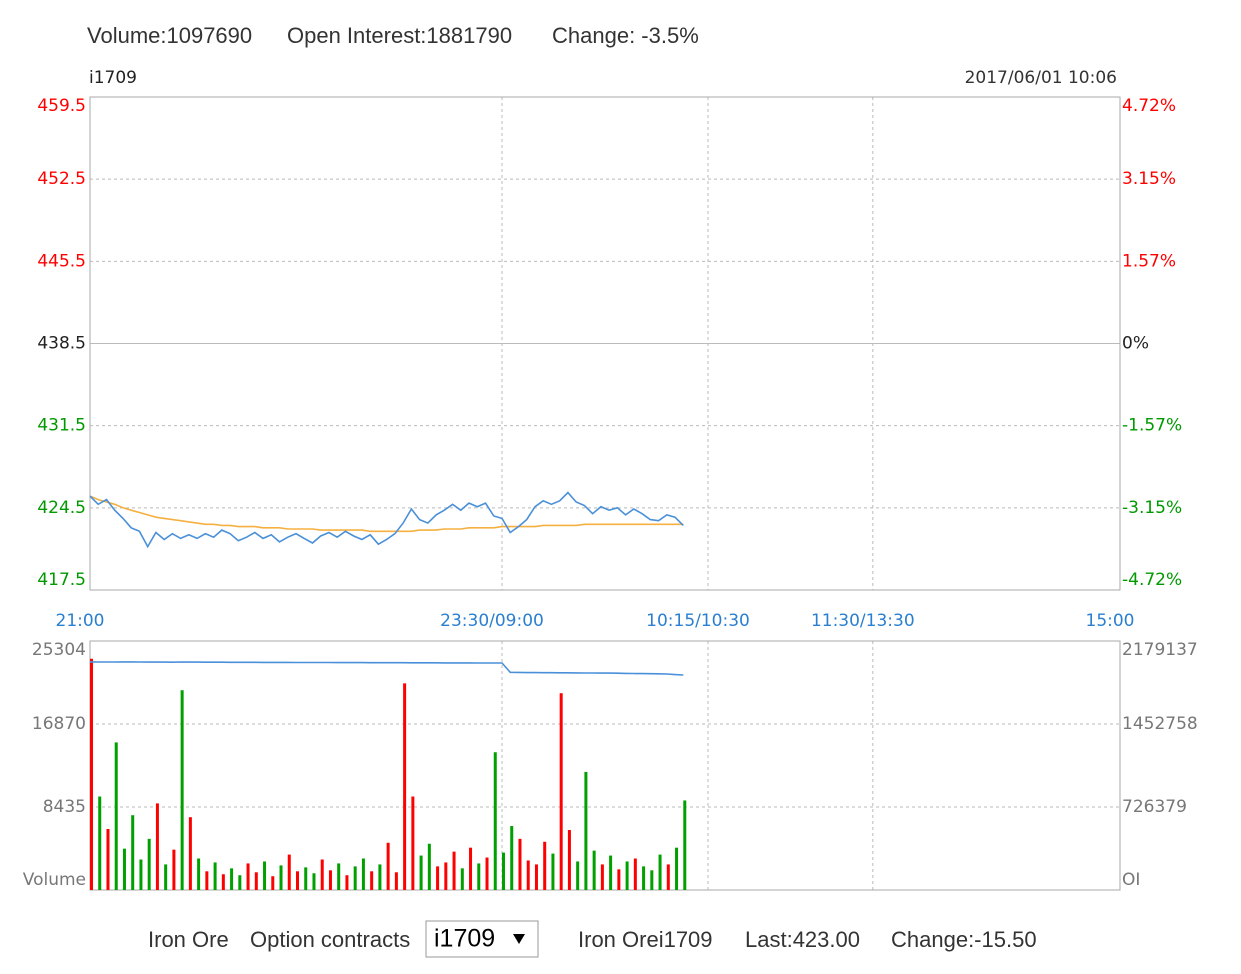 This screenshot has width=1241, height=974. What do you see at coordinates (1149, 106) in the screenshot?
I see `y2-tick-label: 4.72%` at bounding box center [1149, 106].